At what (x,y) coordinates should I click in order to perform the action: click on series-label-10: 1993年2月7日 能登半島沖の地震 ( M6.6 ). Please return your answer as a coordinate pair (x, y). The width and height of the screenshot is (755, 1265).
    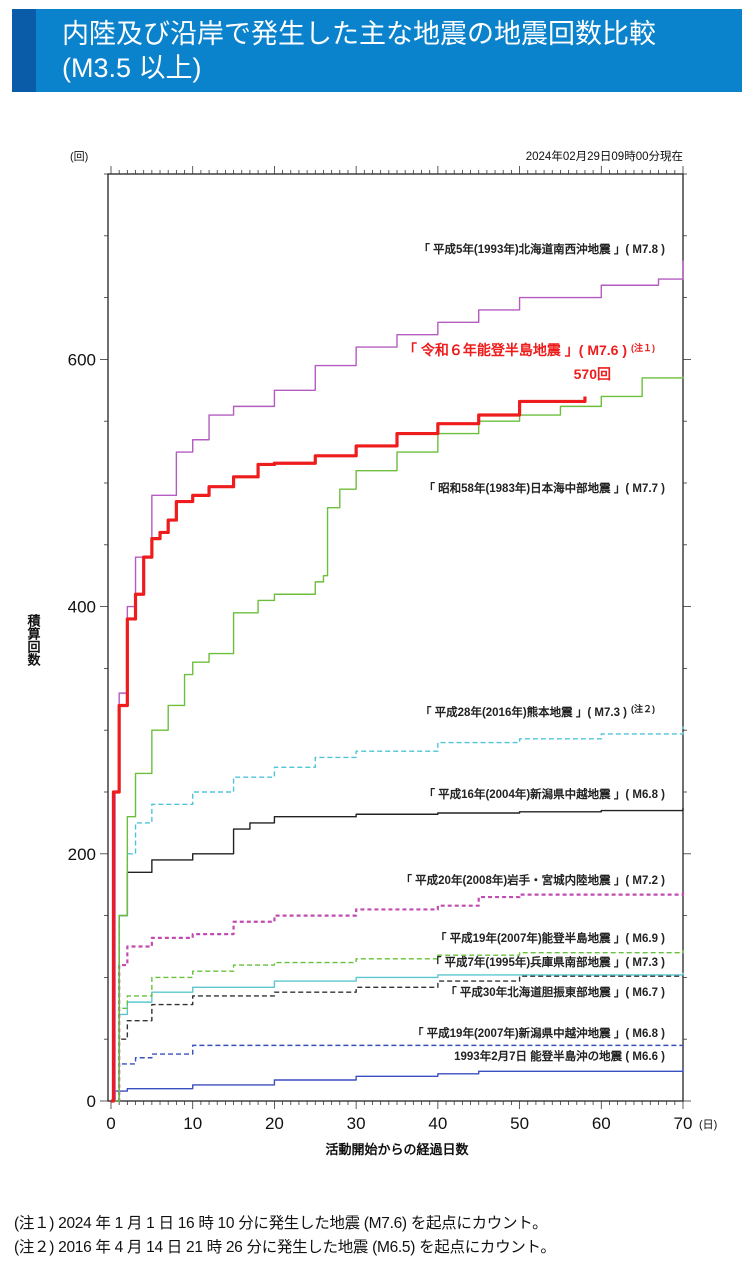
    Looking at the image, I should click on (559, 1056).